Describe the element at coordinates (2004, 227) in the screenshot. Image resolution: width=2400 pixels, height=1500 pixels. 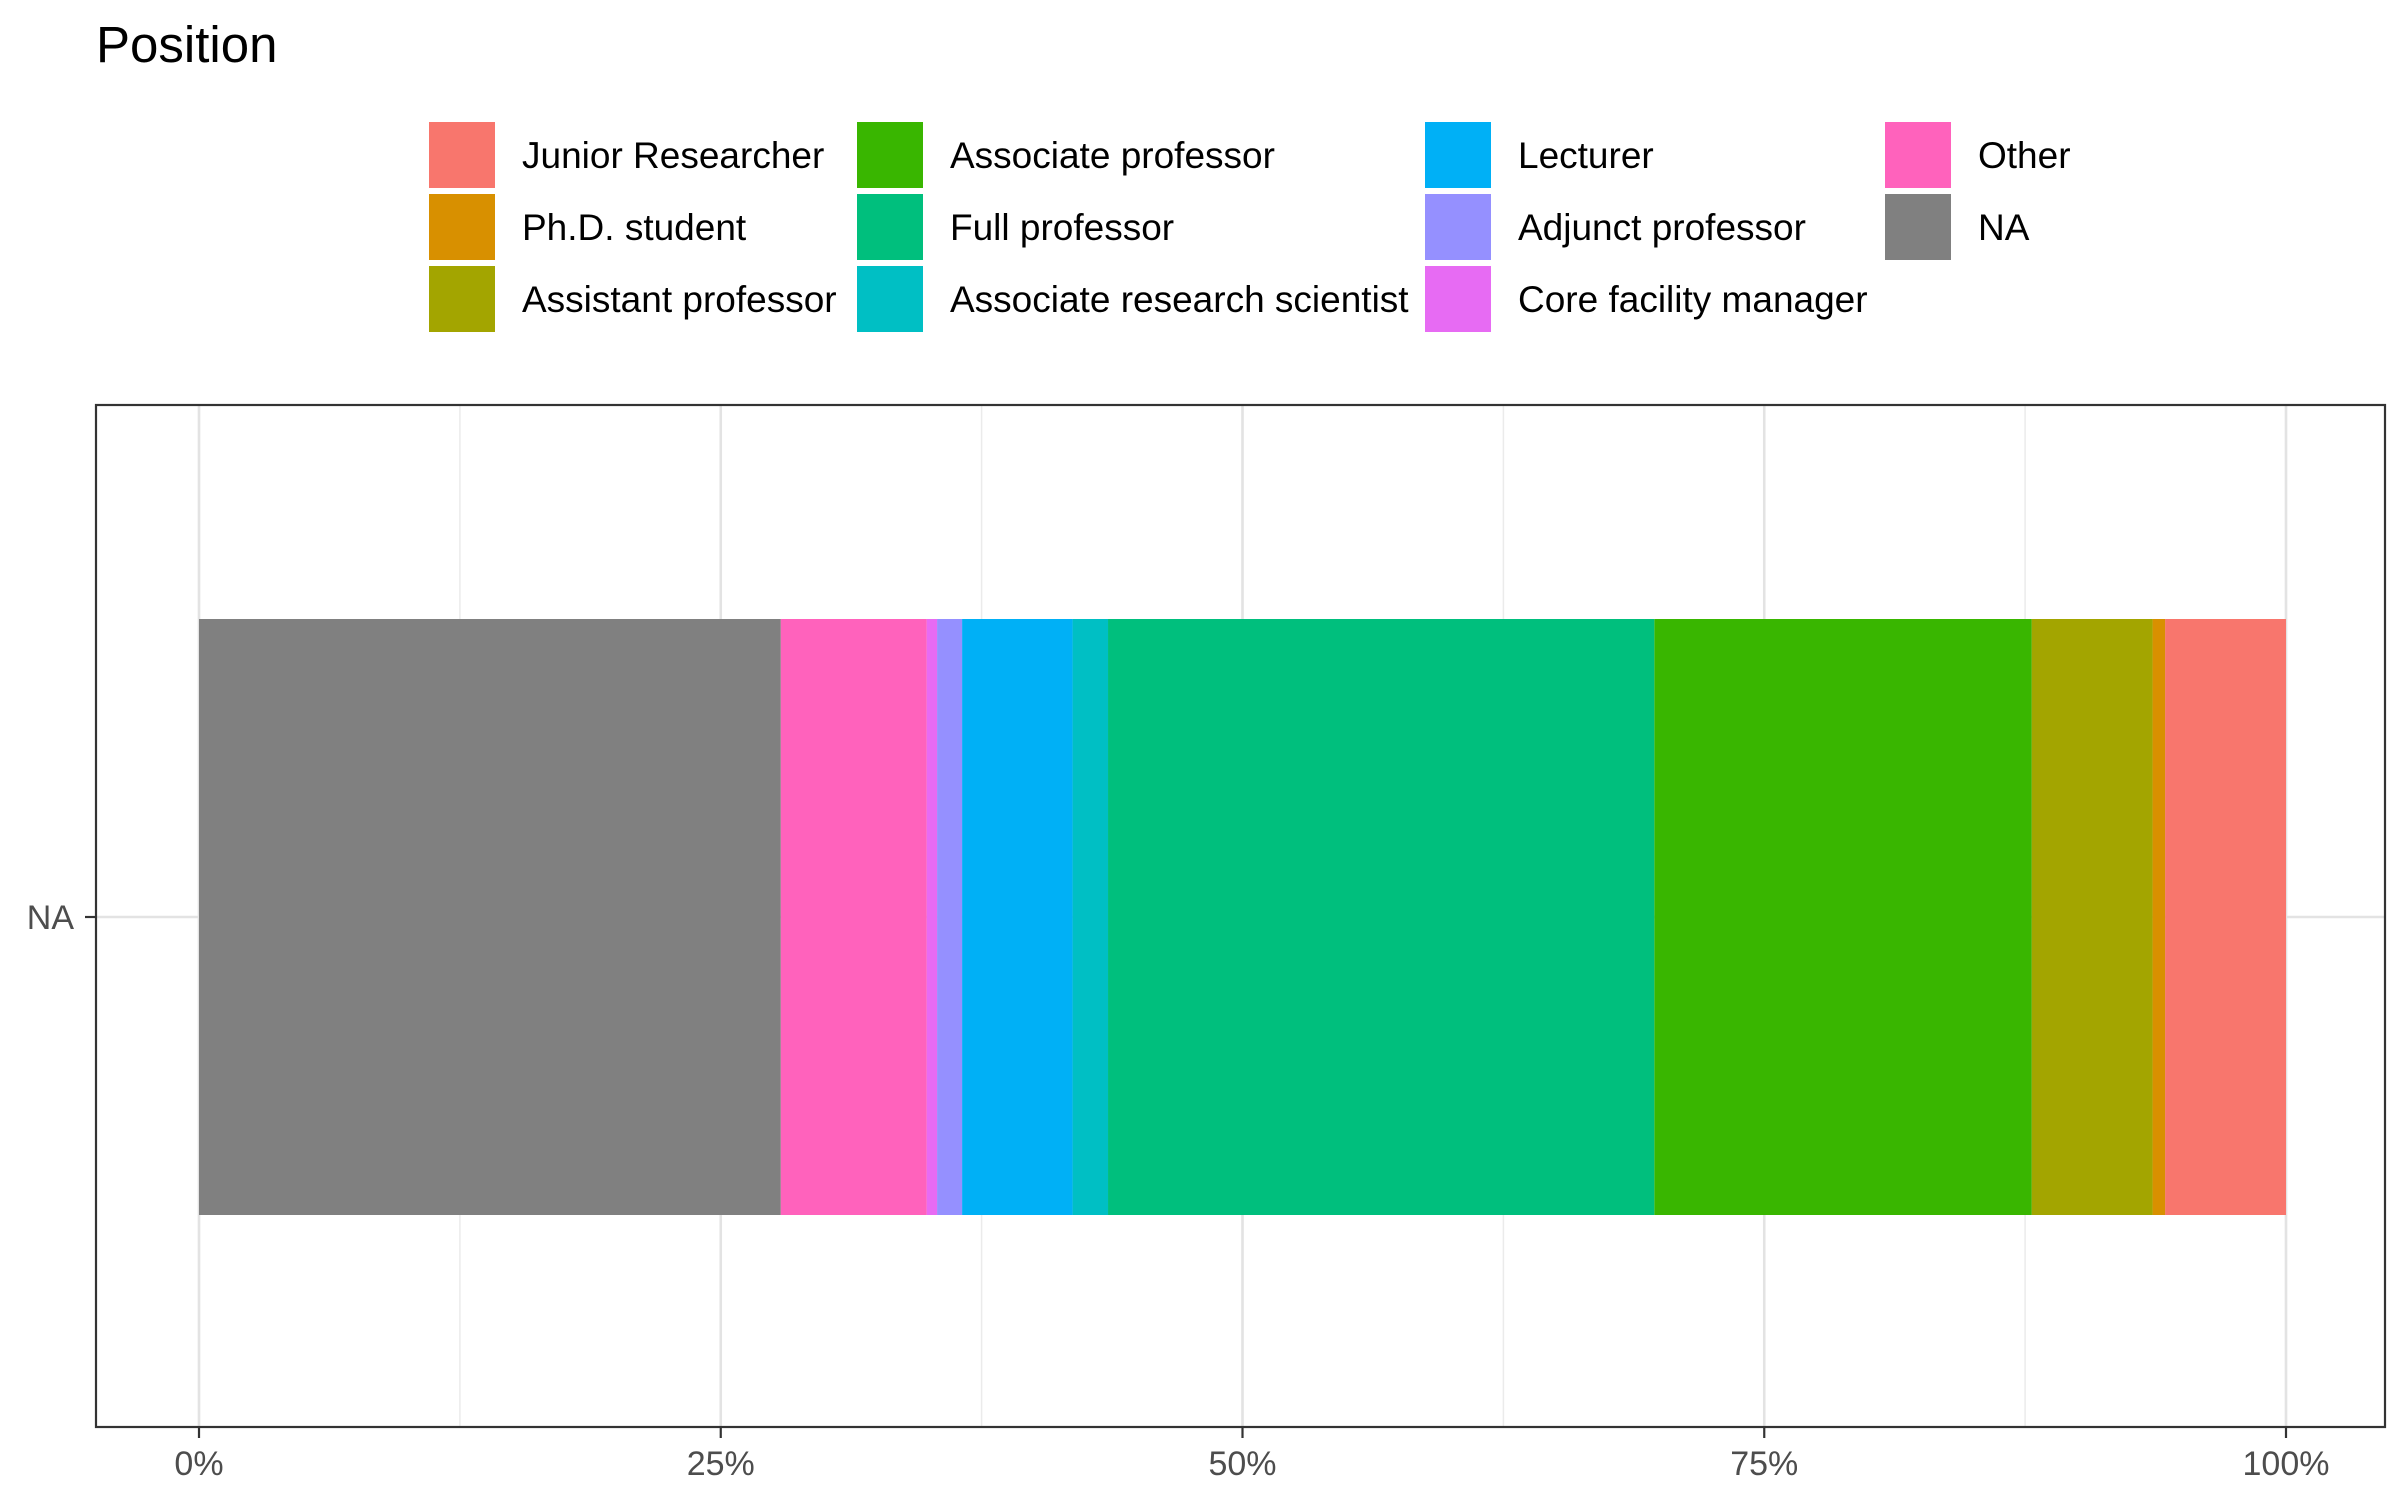
I see `legend-label: NA` at that location.